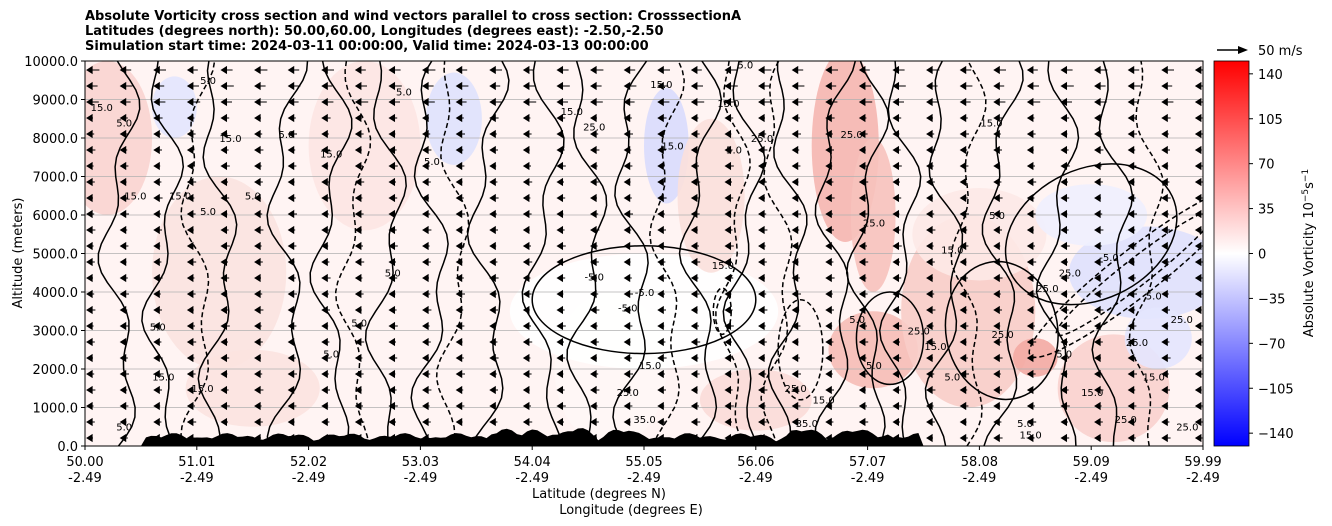  Describe the element at coordinates (84, 462) in the screenshot. I see `x-tick-label-lat: 50.00` at that location.